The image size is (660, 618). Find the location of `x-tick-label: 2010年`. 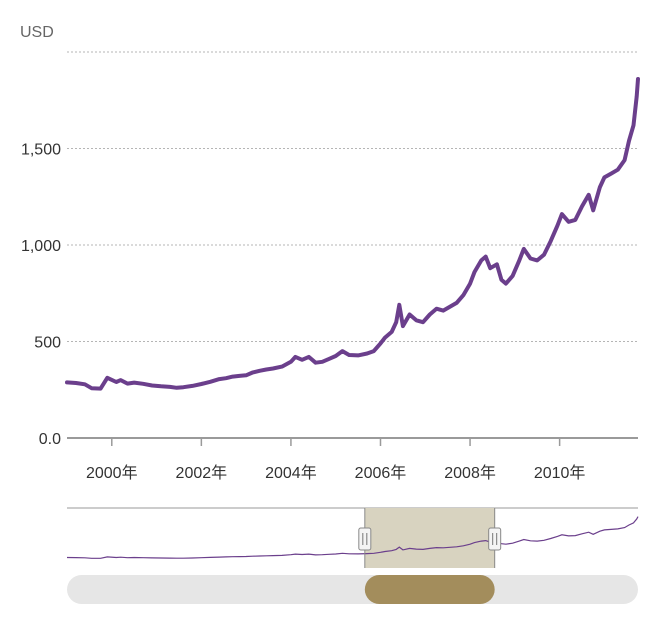

x-tick-label: 2010年 is located at coordinates (560, 473).